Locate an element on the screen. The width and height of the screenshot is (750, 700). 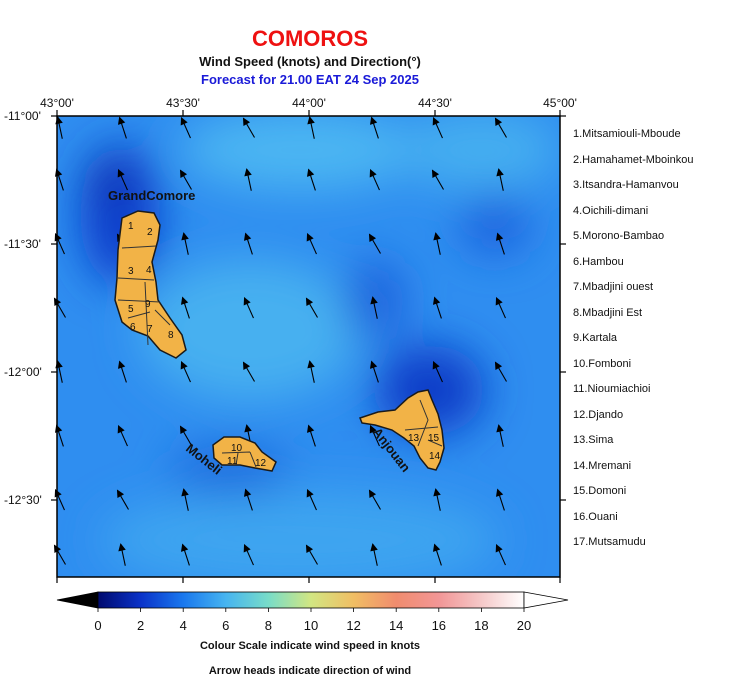
legend-item: 1.Mitsamiouli-Mboude is located at coordinates (627, 134).